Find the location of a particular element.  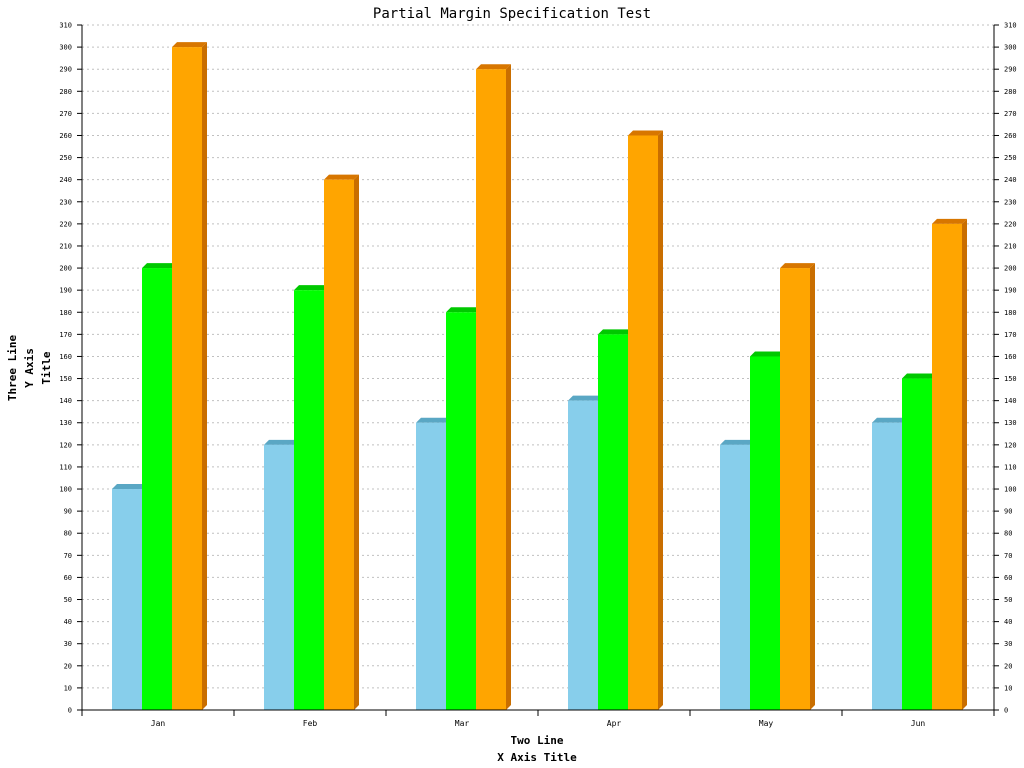

y-tick-label-left: 260 is located at coordinates (65, 136).